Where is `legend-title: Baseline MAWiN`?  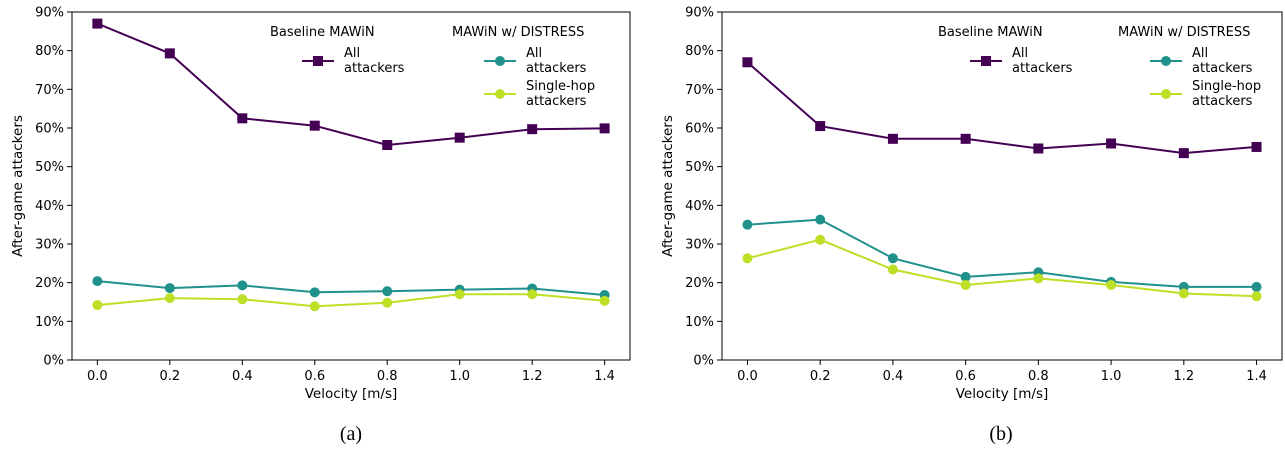
legend-title: Baseline MAWiN is located at coordinates (322, 32).